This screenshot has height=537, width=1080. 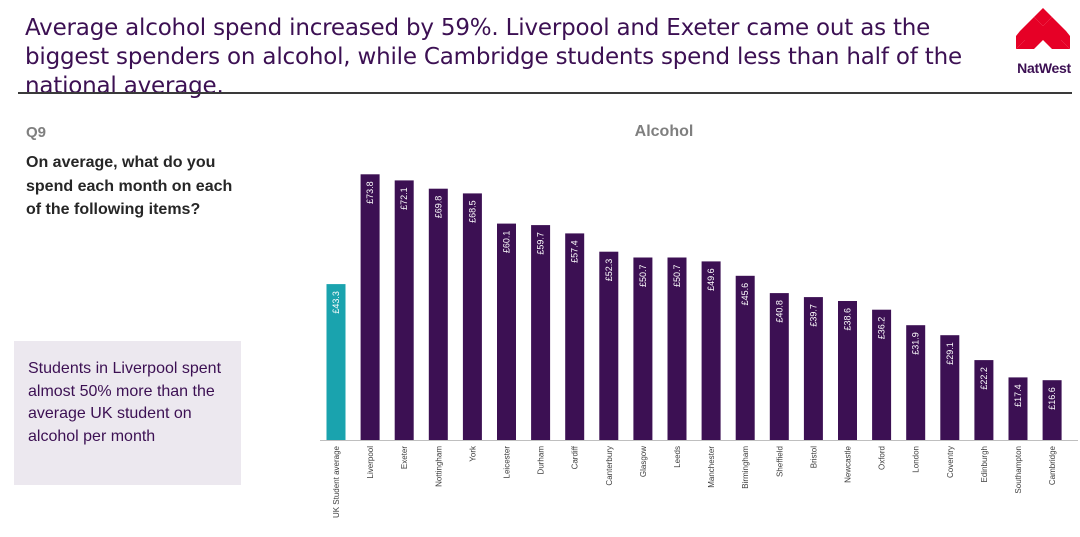 What do you see at coordinates (1018, 408) in the screenshot?
I see `bar-southampton` at bounding box center [1018, 408].